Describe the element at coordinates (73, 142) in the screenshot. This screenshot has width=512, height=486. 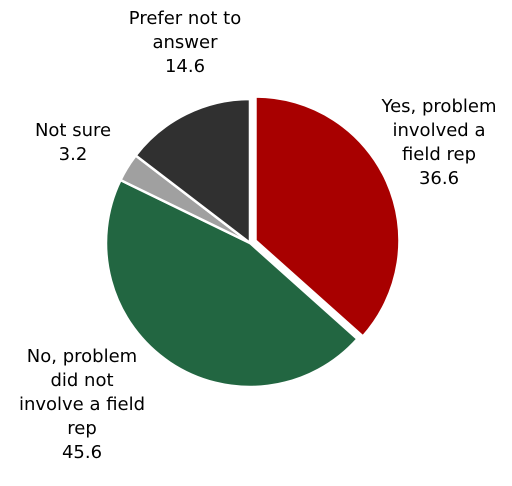
I see `slice-label-2: Not sure 3.2` at that location.